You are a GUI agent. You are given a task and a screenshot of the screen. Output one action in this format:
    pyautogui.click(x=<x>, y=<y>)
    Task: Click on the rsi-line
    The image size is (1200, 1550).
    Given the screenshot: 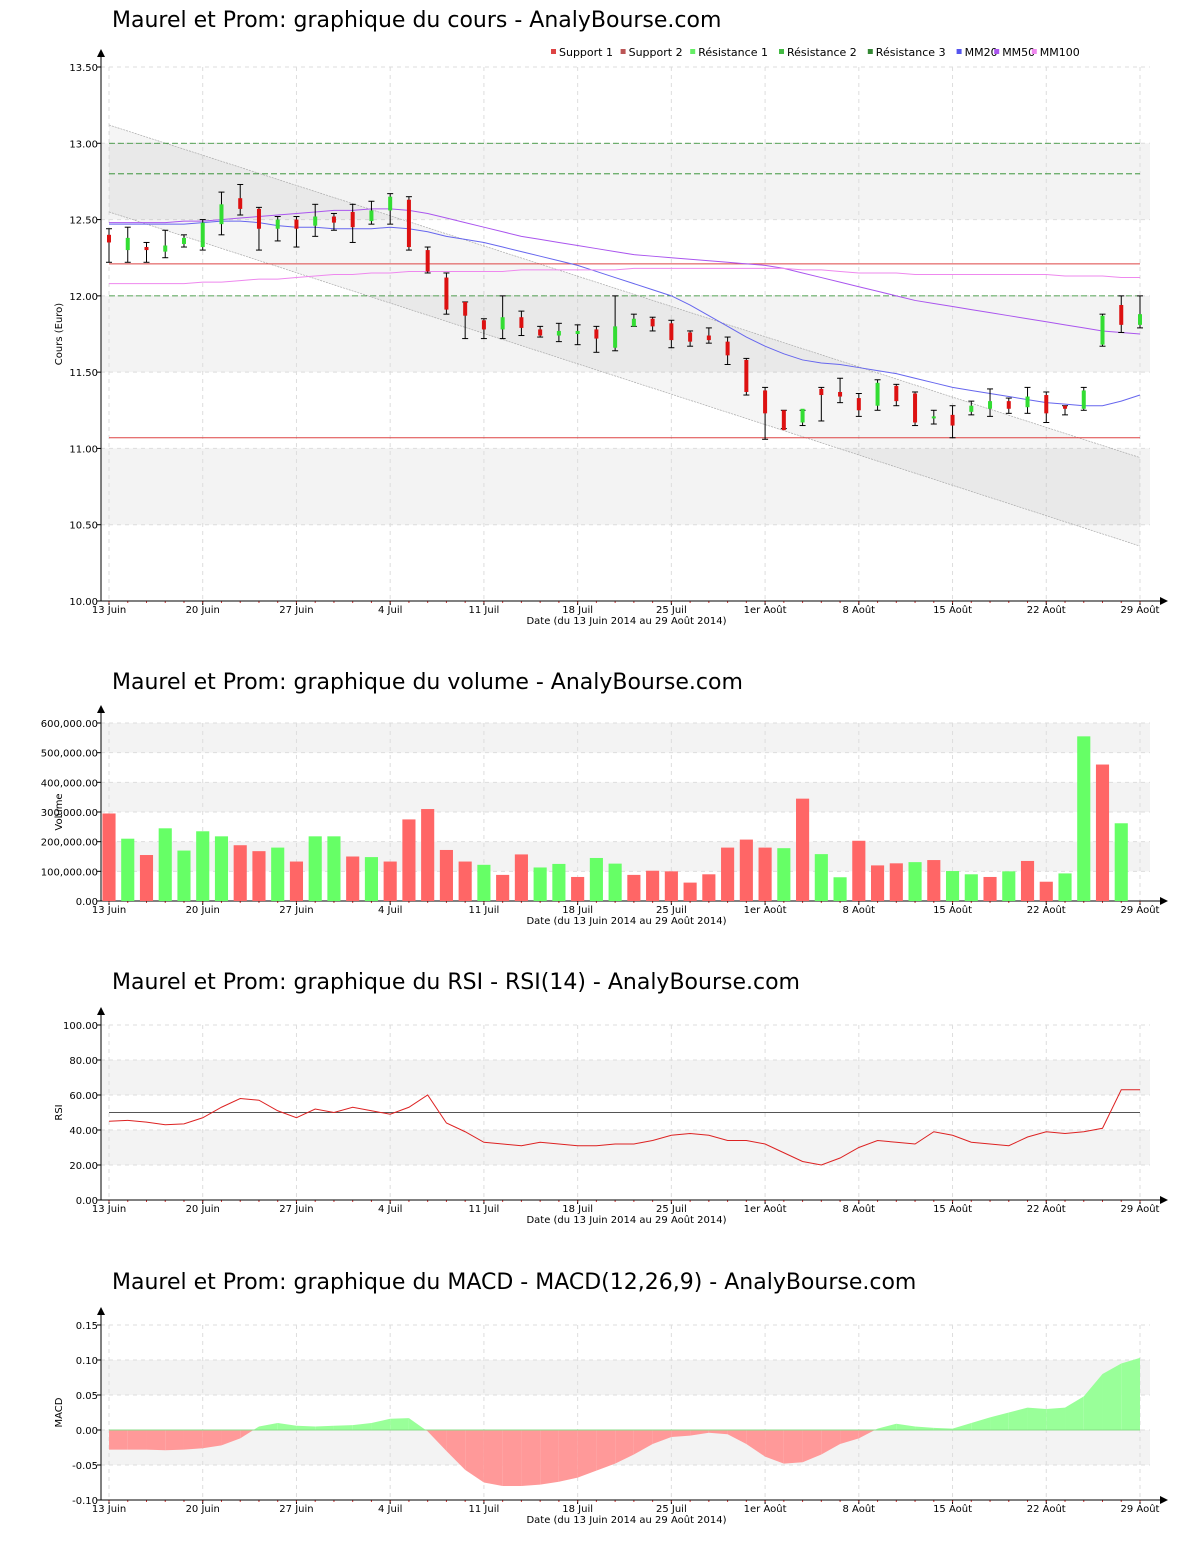 What is the action you would take?
    pyautogui.click(x=624, y=1127)
    